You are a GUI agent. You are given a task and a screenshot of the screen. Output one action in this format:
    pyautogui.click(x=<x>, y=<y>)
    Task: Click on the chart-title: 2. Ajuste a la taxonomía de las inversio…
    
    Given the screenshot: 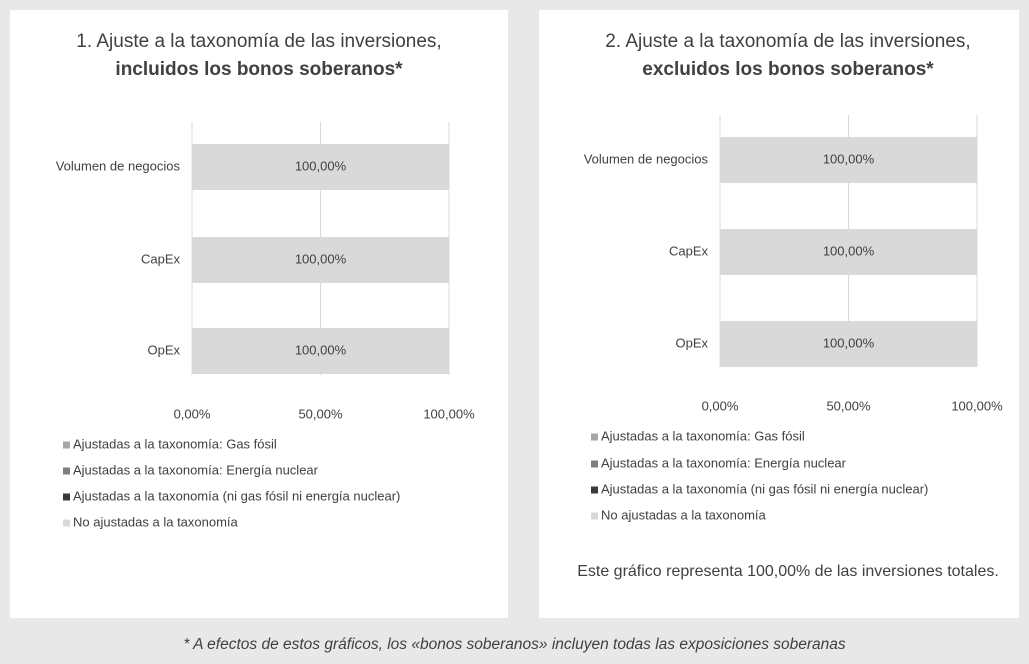 What is the action you would take?
    pyautogui.click(x=787, y=41)
    